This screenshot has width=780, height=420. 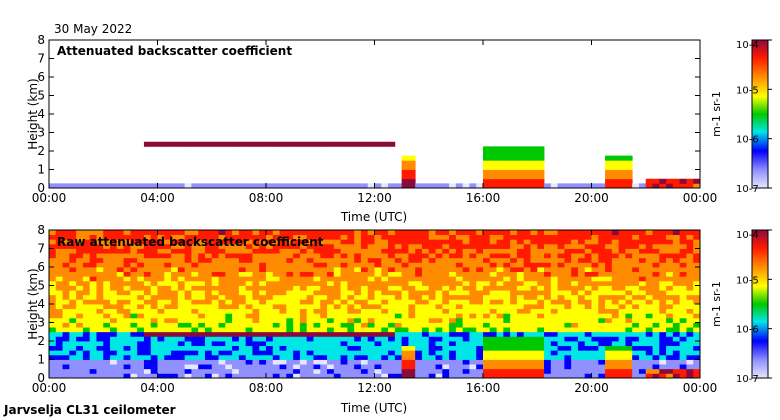 I want to click on x-tick-label: 12:00, so click(x=374, y=388).